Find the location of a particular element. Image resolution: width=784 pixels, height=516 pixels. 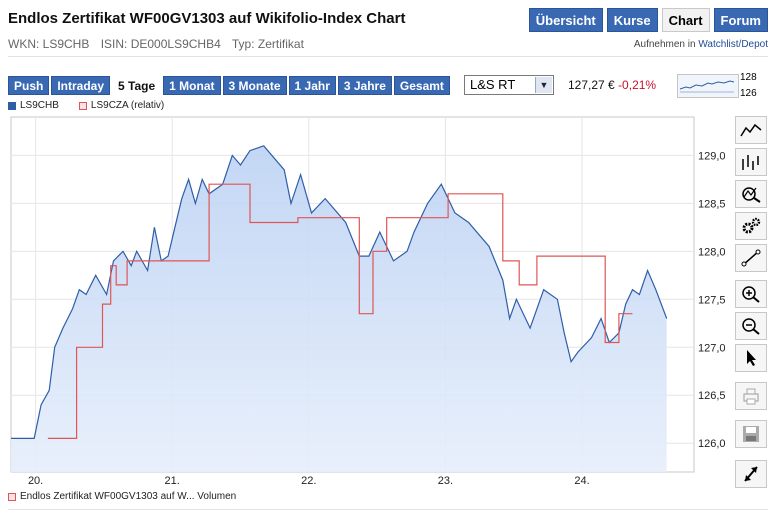

chart-scrollbar is located at coordinates (388, 512).